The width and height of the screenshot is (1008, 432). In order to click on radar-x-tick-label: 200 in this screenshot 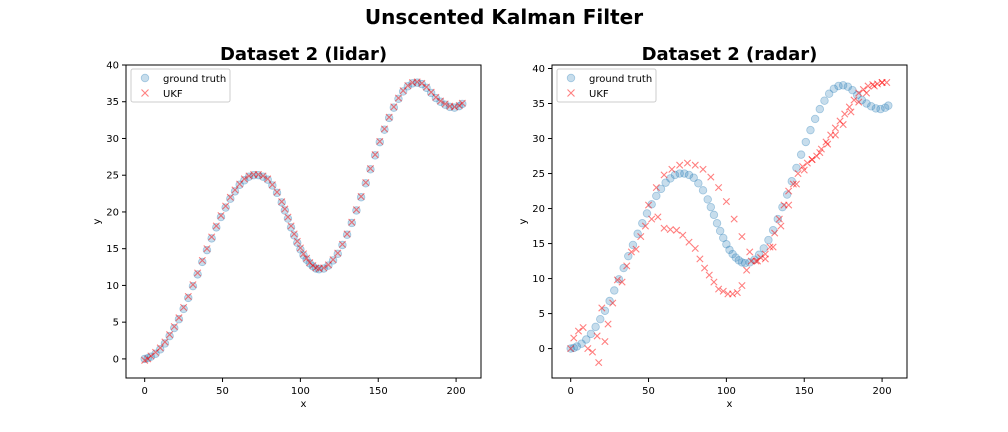, I will do `click(882, 391)`.